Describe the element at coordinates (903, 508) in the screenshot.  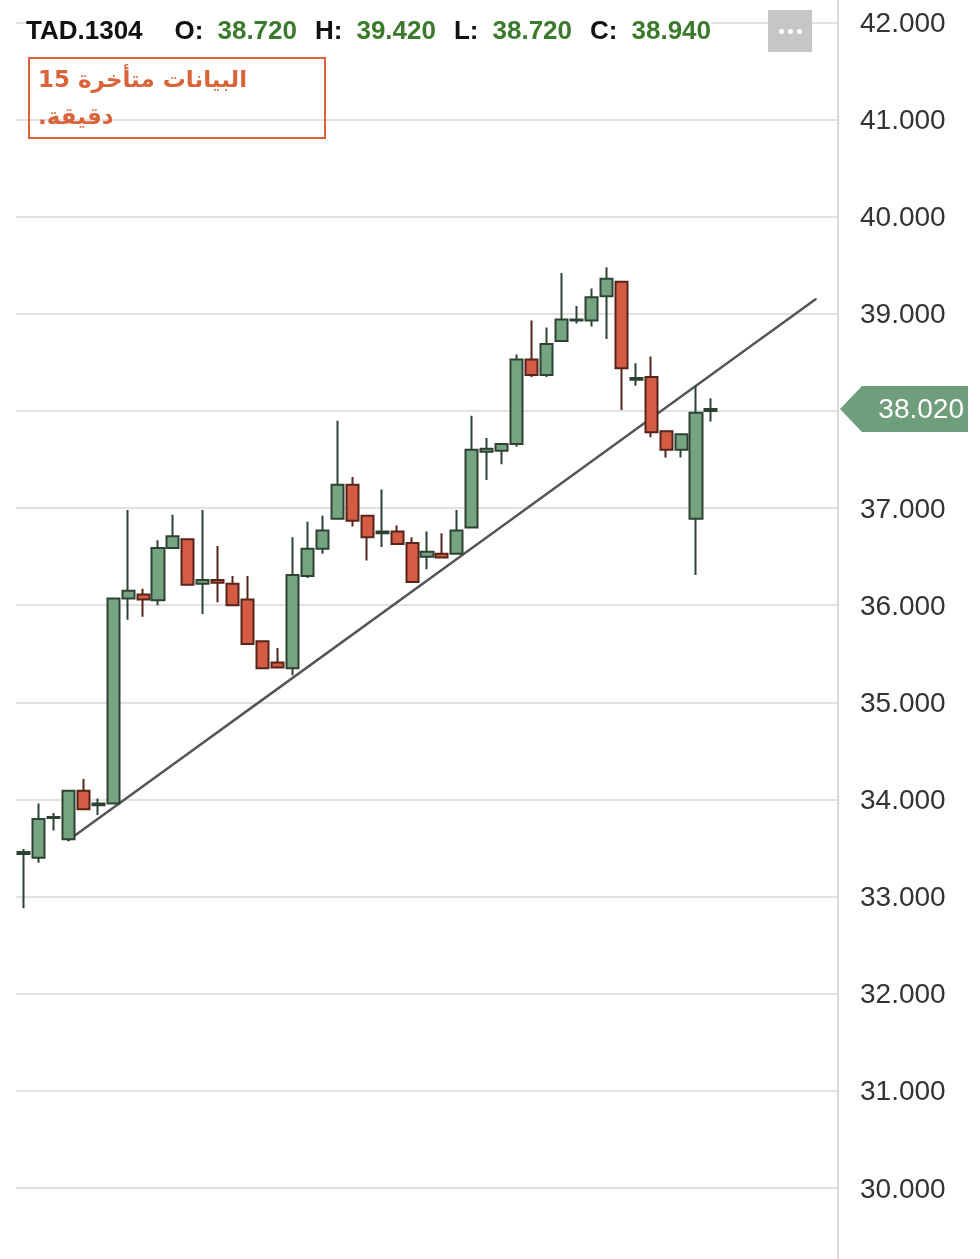
I see `y-tick-label: 37.000` at that location.